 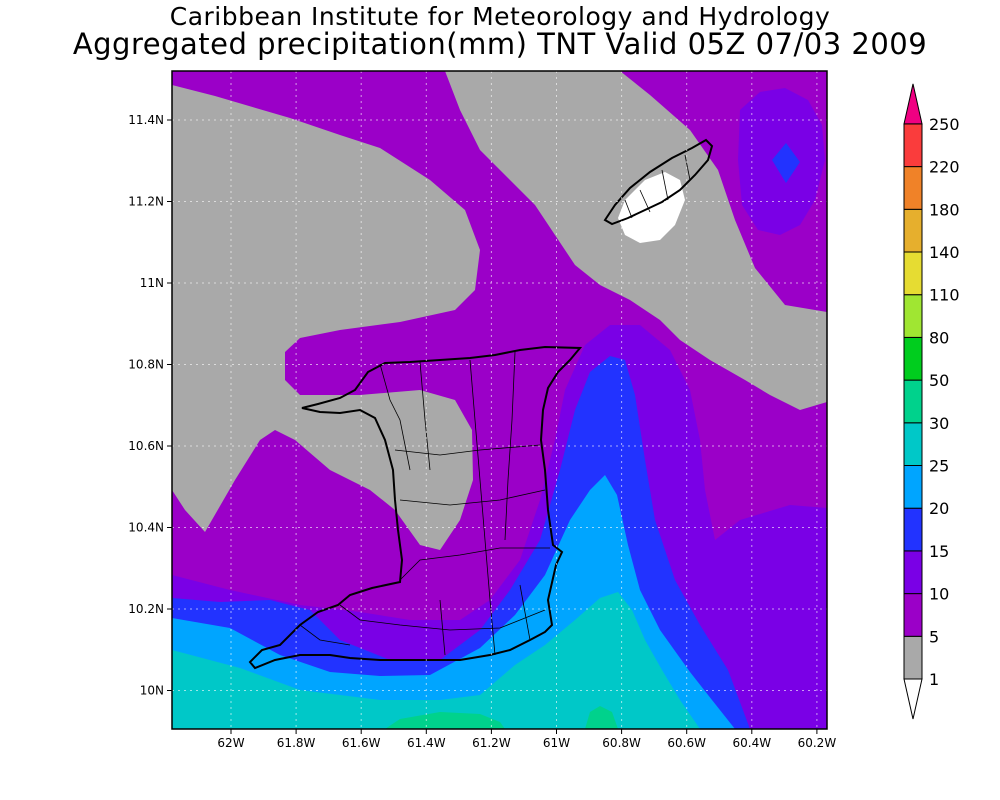 I want to click on legend-label: 110, so click(x=944, y=295).